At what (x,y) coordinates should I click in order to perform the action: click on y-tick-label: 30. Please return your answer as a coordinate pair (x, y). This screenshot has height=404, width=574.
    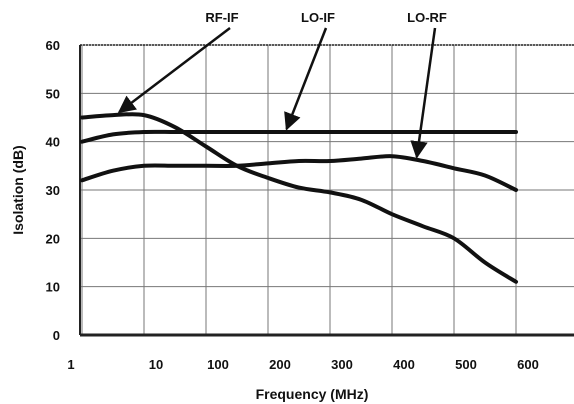
    Looking at the image, I should click on (53, 190).